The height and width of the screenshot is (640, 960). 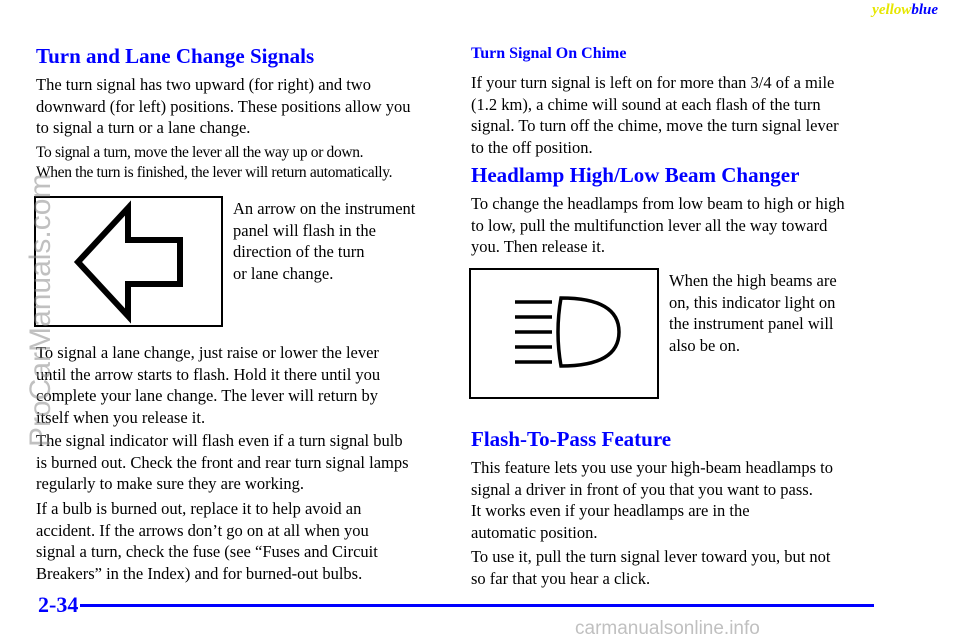 I want to click on high-beam-headlamp-icon, so click(x=568, y=332).